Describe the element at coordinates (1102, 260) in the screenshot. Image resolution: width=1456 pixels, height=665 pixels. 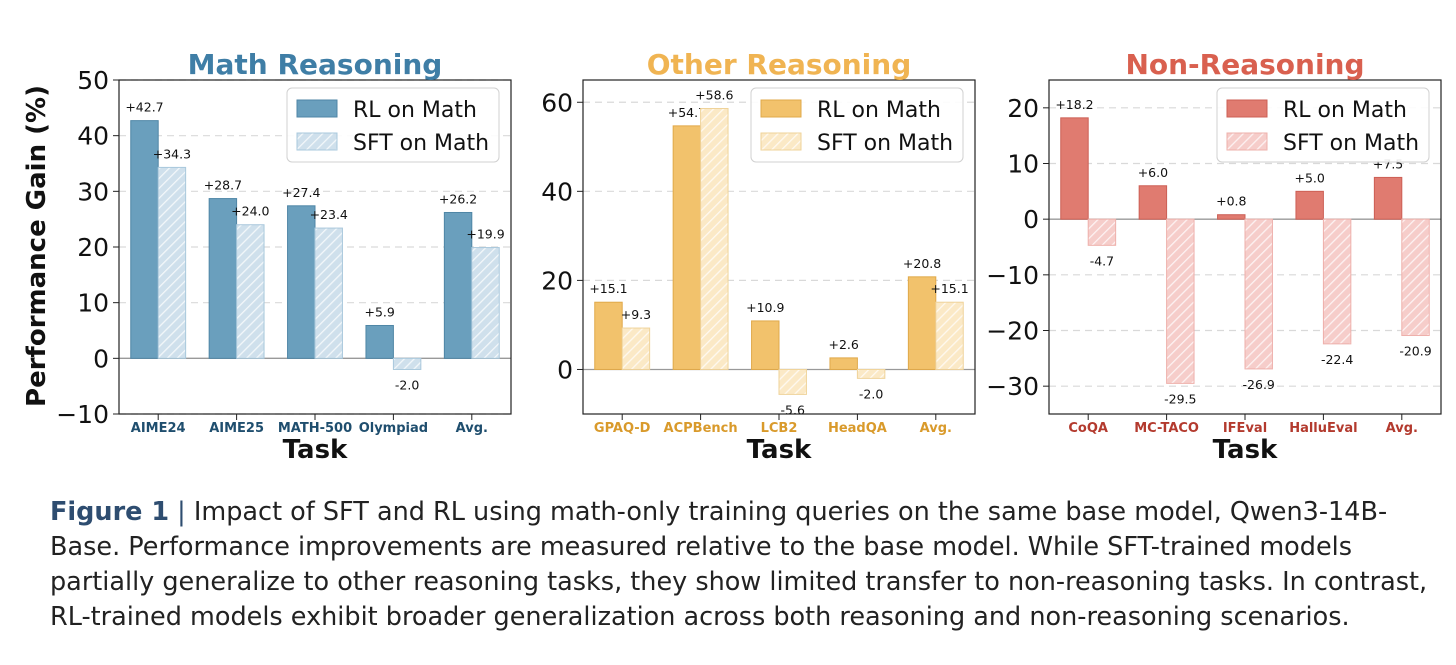
I see `bar-value-label: -4.7` at that location.